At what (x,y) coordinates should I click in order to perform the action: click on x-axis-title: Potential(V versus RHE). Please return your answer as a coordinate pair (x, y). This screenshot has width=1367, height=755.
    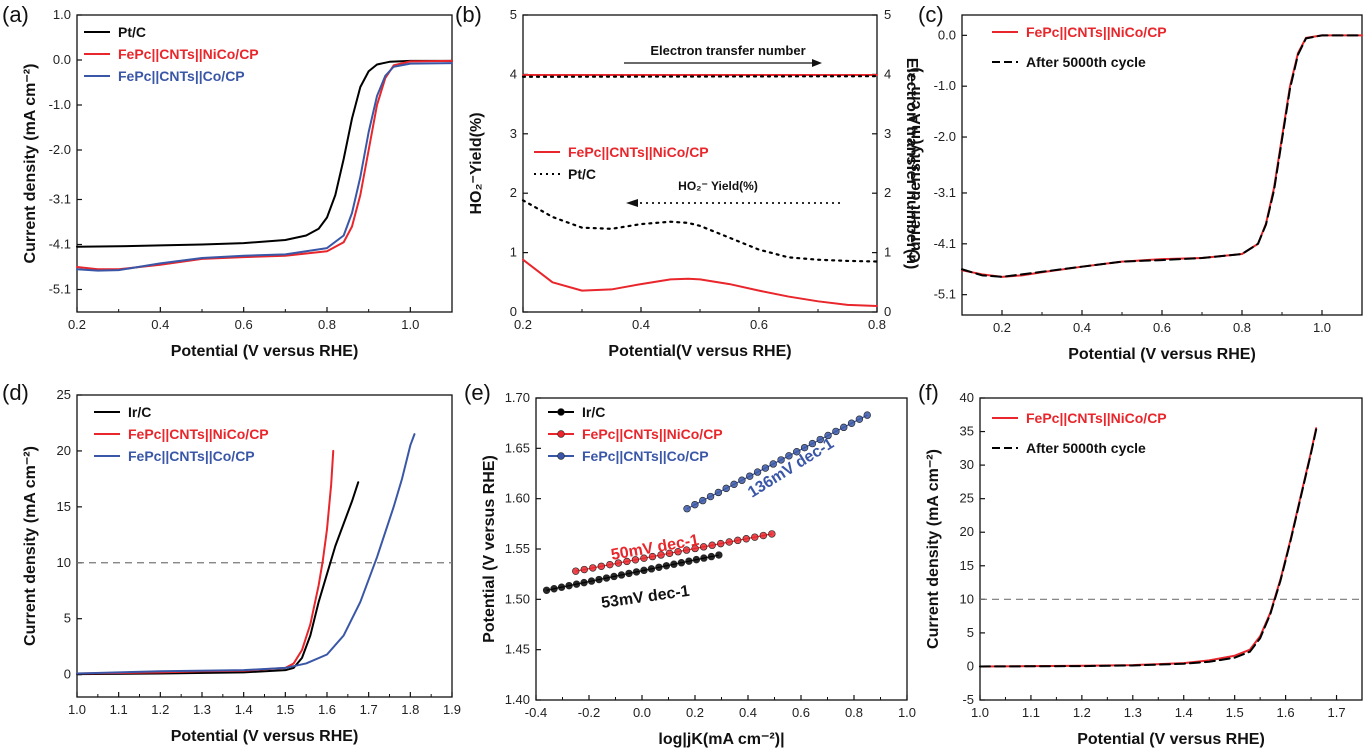
    Looking at the image, I should click on (699, 351).